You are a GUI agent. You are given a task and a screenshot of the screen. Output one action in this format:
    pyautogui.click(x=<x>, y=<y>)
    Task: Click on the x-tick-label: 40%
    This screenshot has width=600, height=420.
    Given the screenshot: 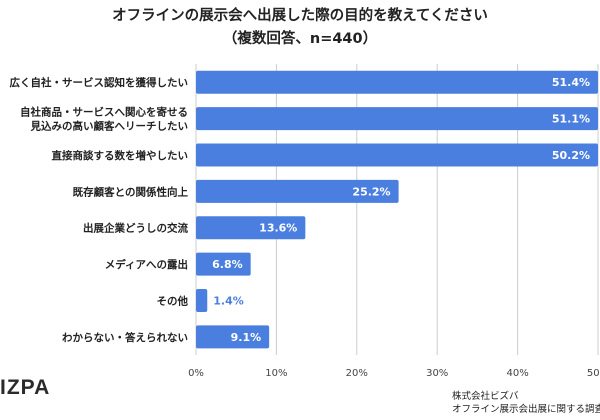 What is the action you would take?
    pyautogui.click(x=517, y=373)
    